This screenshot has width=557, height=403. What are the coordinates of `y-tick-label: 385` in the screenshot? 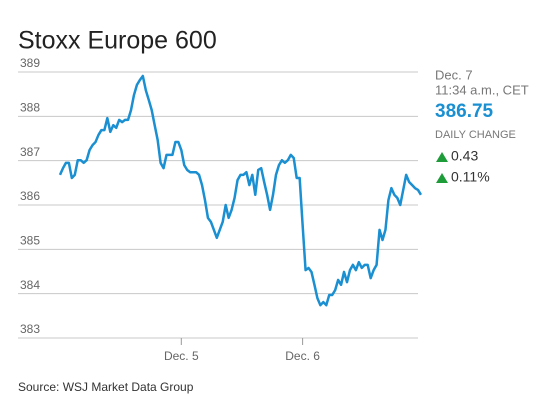 It's located at (30, 241).